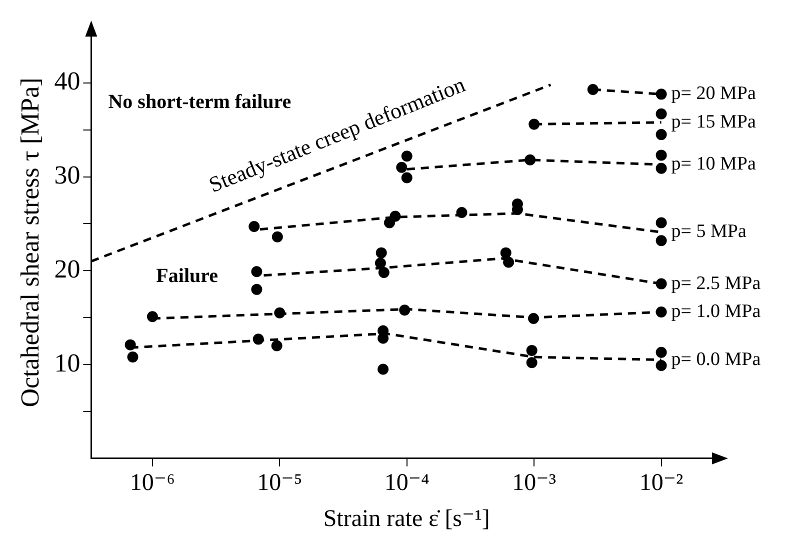  What do you see at coordinates (67, 81) in the screenshot?
I see `y-tick-label: 40` at bounding box center [67, 81].